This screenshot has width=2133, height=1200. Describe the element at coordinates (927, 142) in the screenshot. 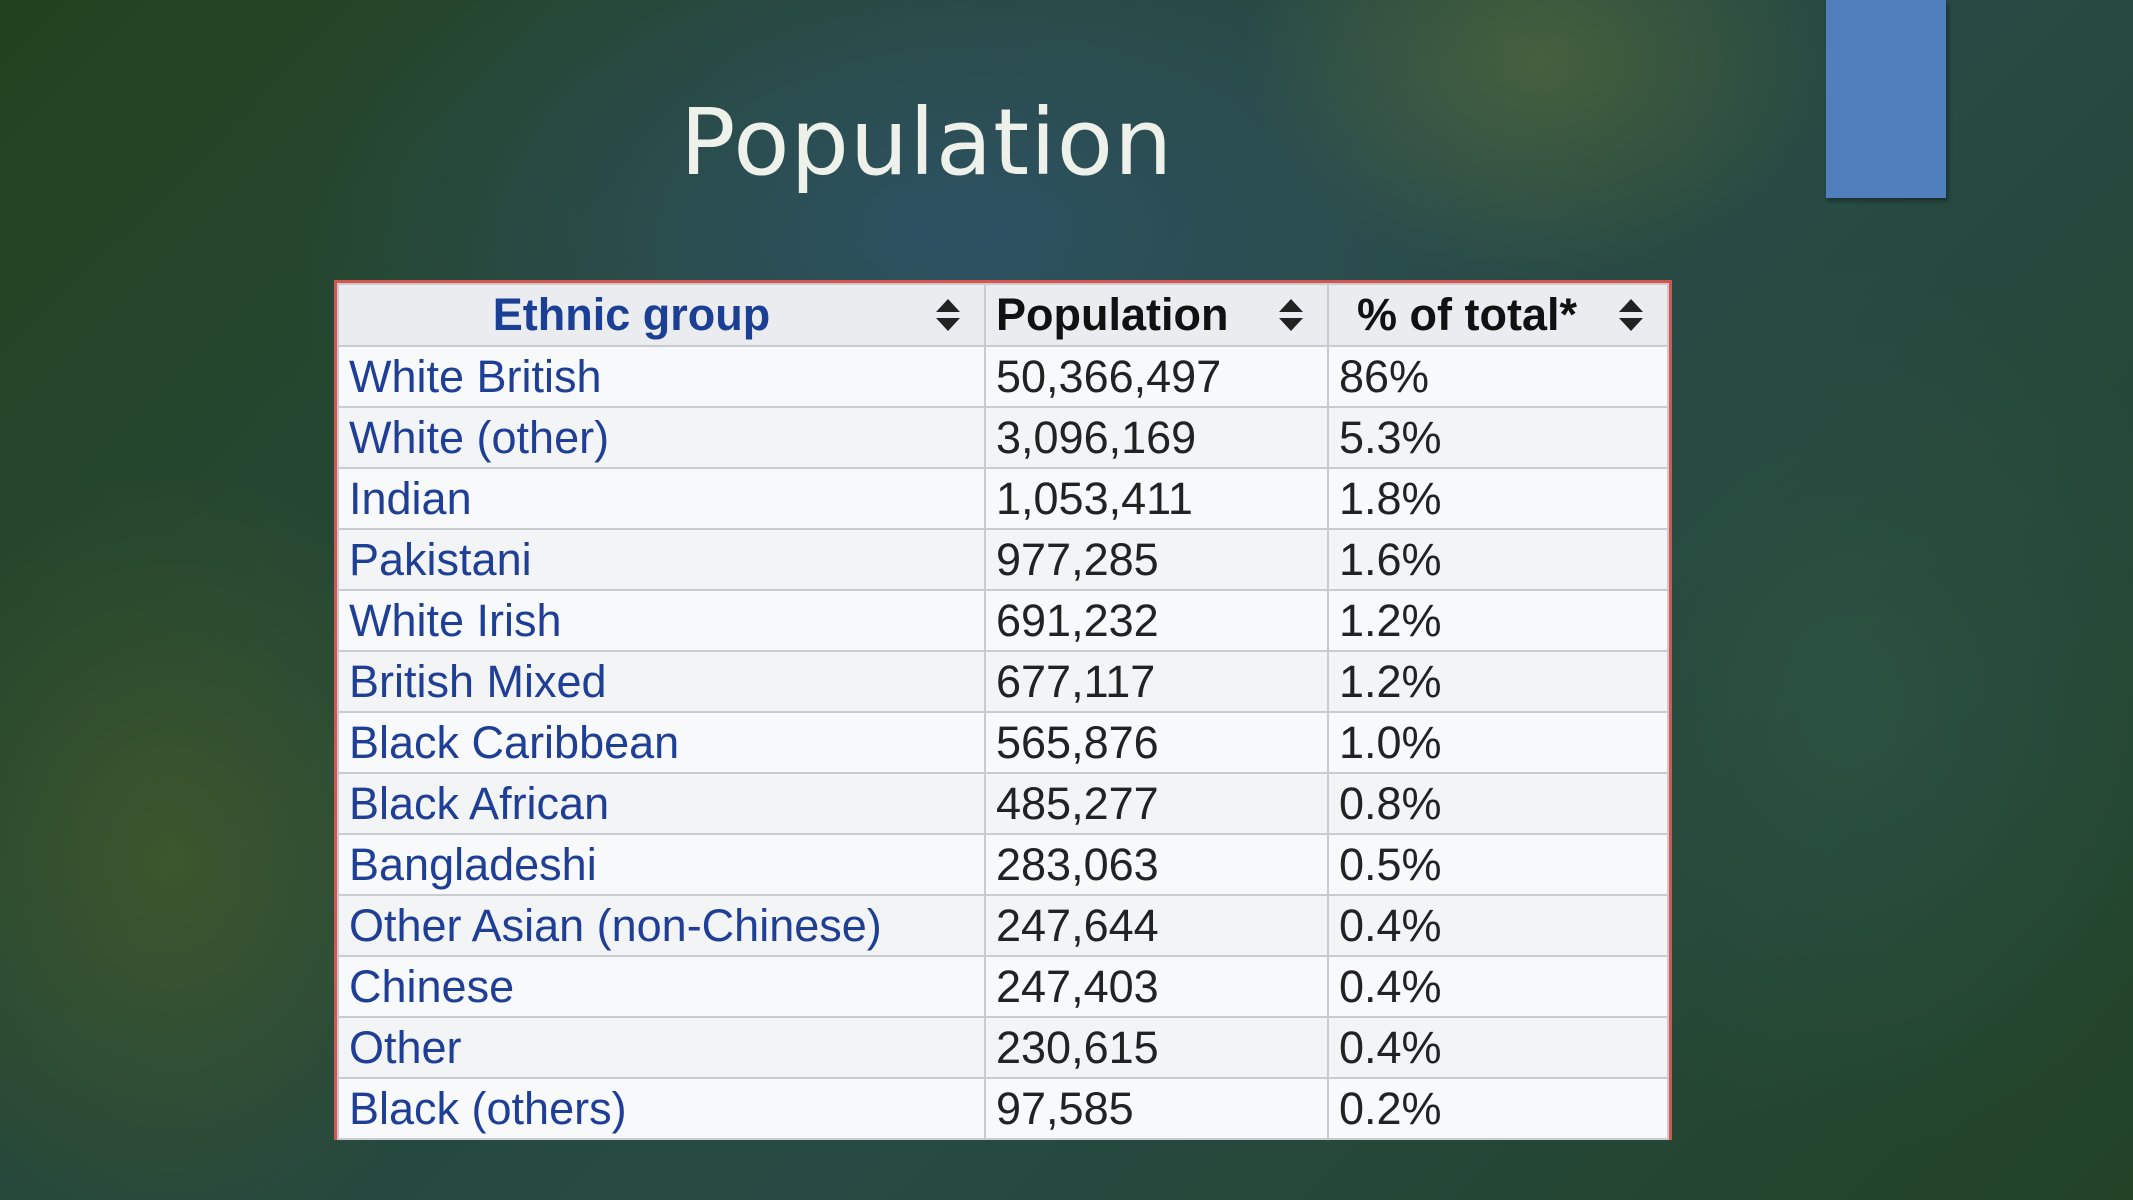

I see `slide-title: Population` at that location.